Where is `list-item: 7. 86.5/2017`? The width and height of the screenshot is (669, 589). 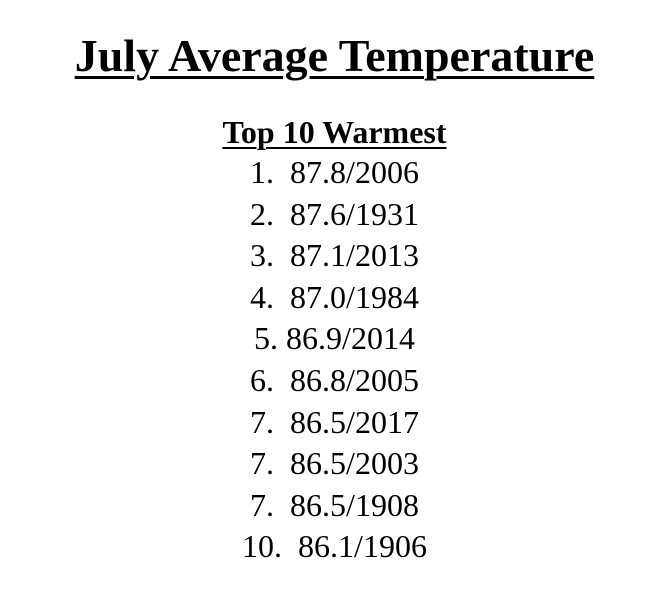 list-item: 7. 86.5/2017 is located at coordinates (334, 421).